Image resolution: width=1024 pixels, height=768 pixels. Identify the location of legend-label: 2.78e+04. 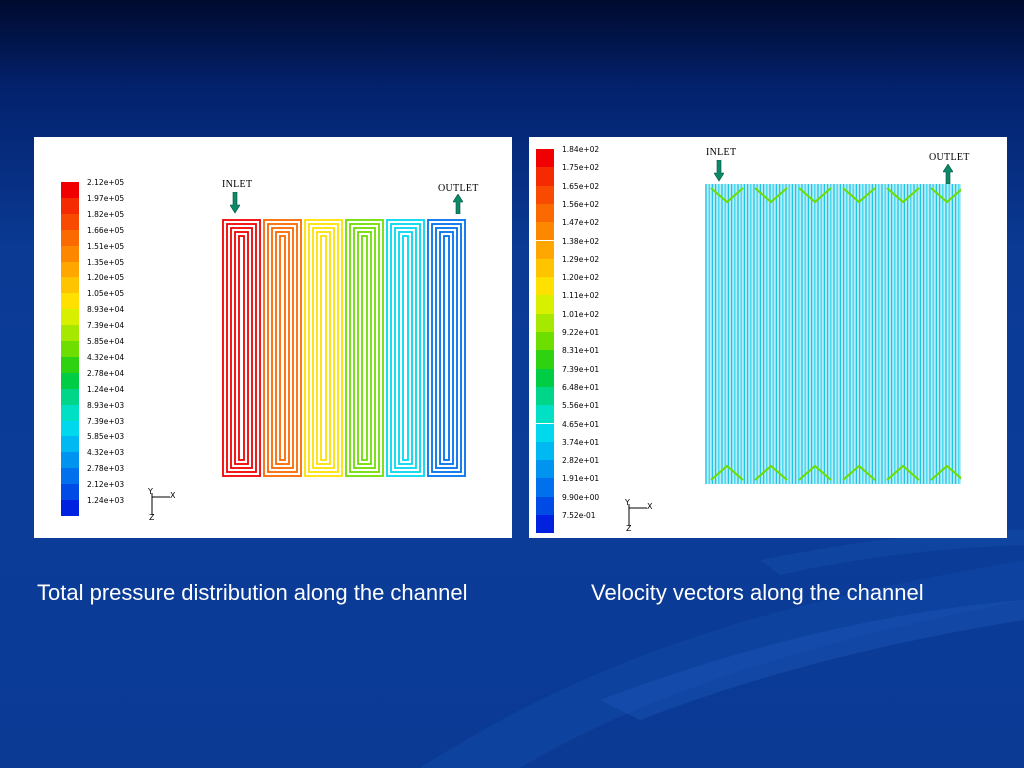
(106, 373).